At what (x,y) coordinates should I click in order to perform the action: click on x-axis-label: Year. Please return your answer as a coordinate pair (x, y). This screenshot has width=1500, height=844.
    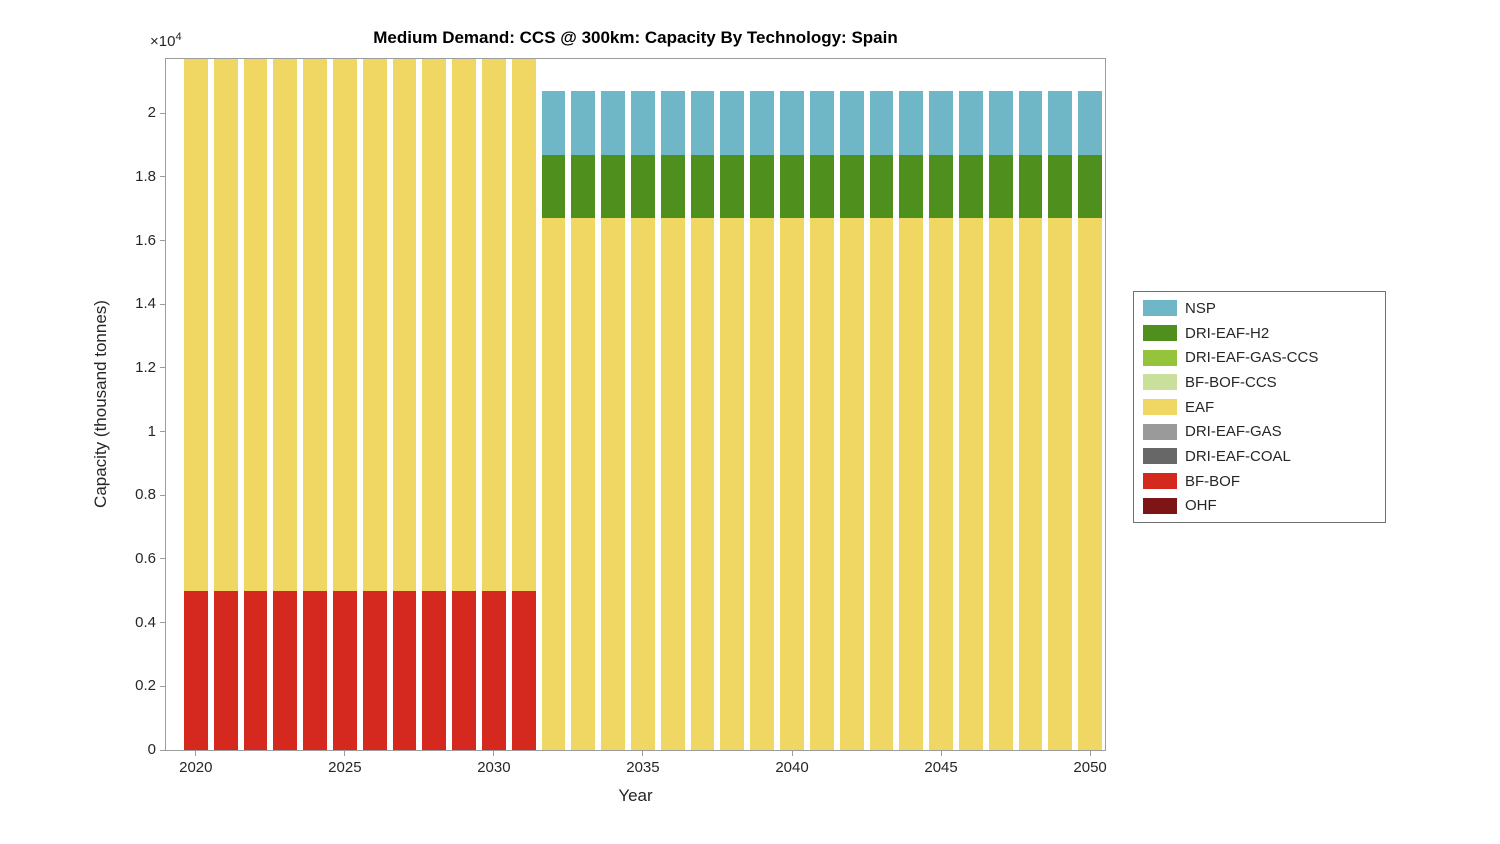
    Looking at the image, I should click on (635, 795).